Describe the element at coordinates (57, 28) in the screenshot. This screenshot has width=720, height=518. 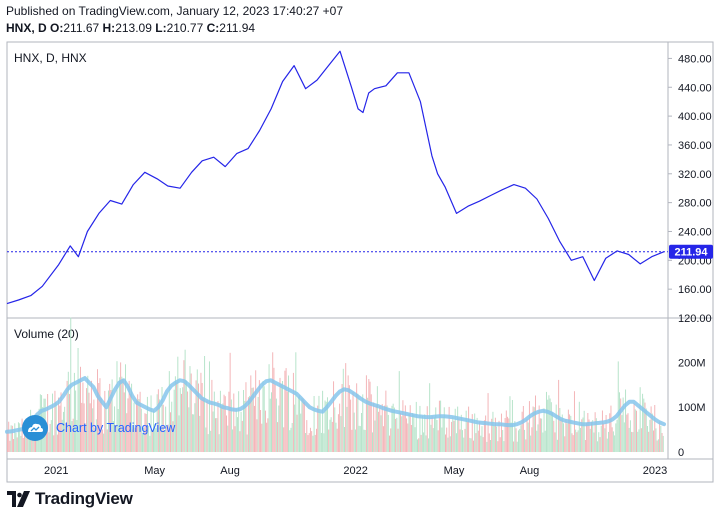
I see `open-label: O:` at that location.